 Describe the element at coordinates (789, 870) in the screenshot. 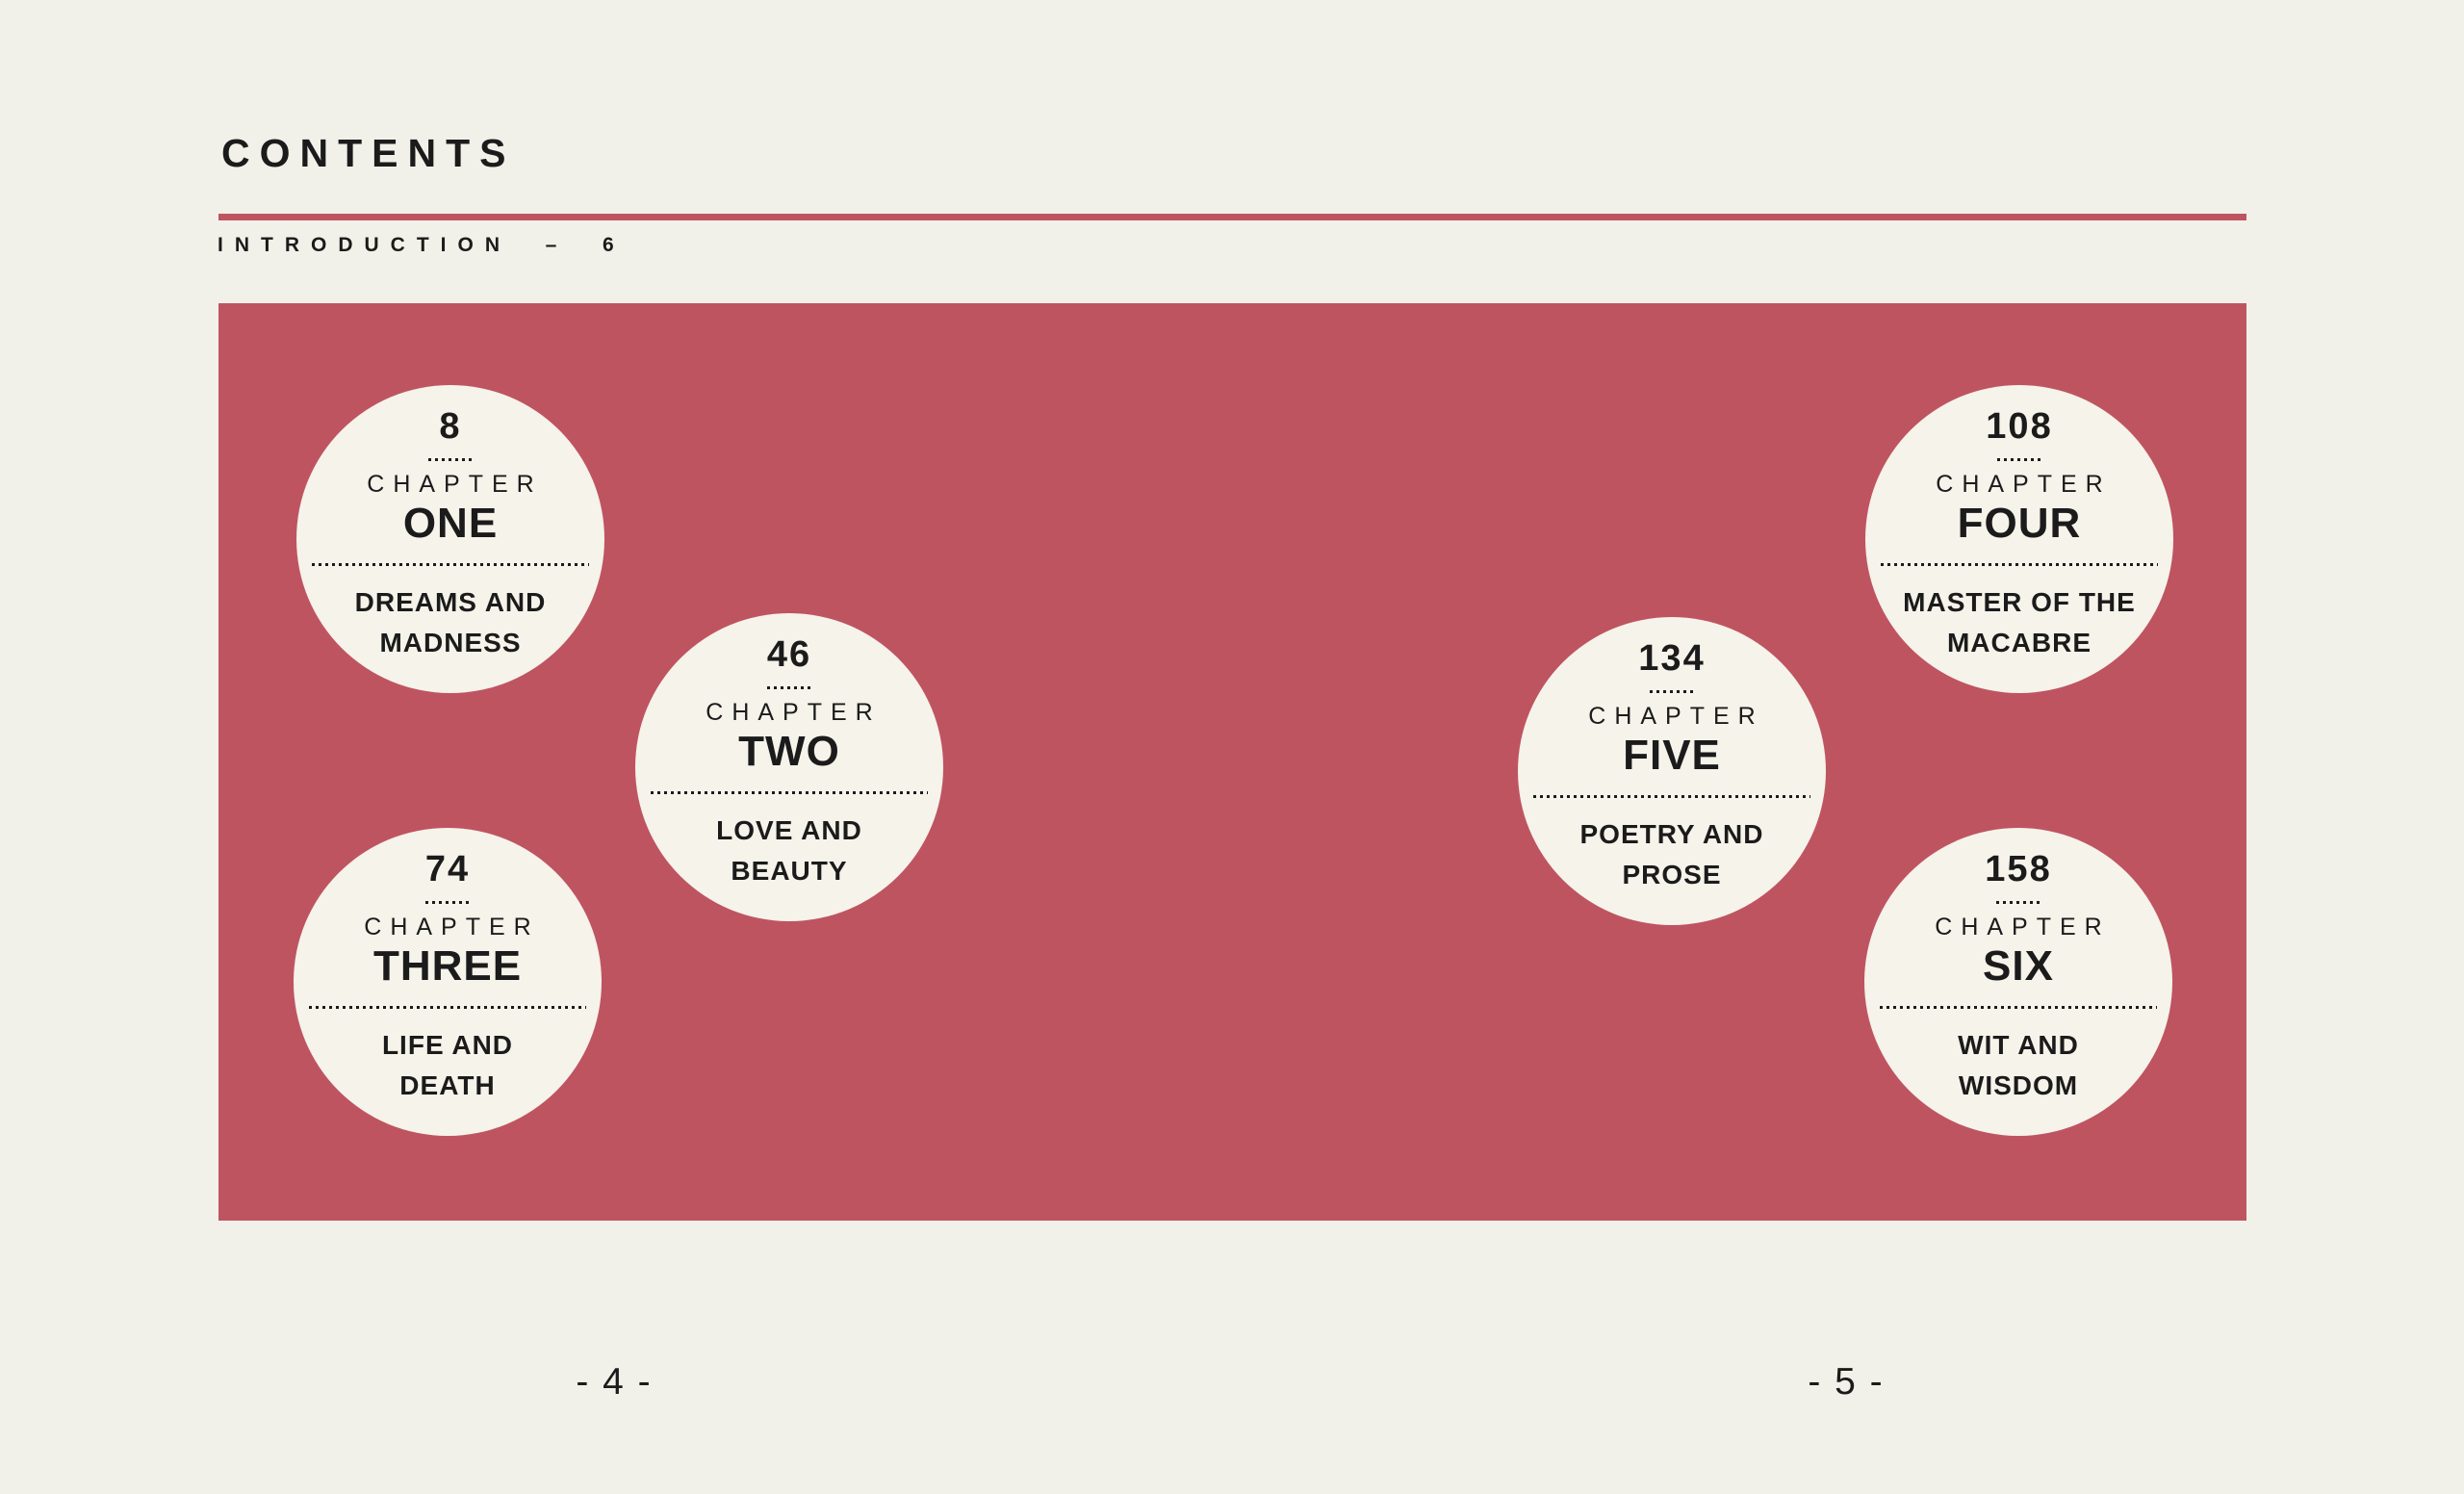

I see `chapter-title-line: BEAUTY` at that location.